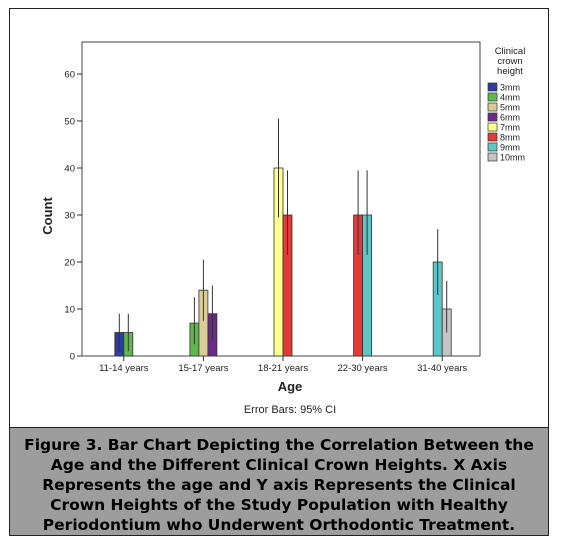 The width and height of the screenshot is (562, 552). I want to click on legend-swatch-6mm, so click(492, 117).